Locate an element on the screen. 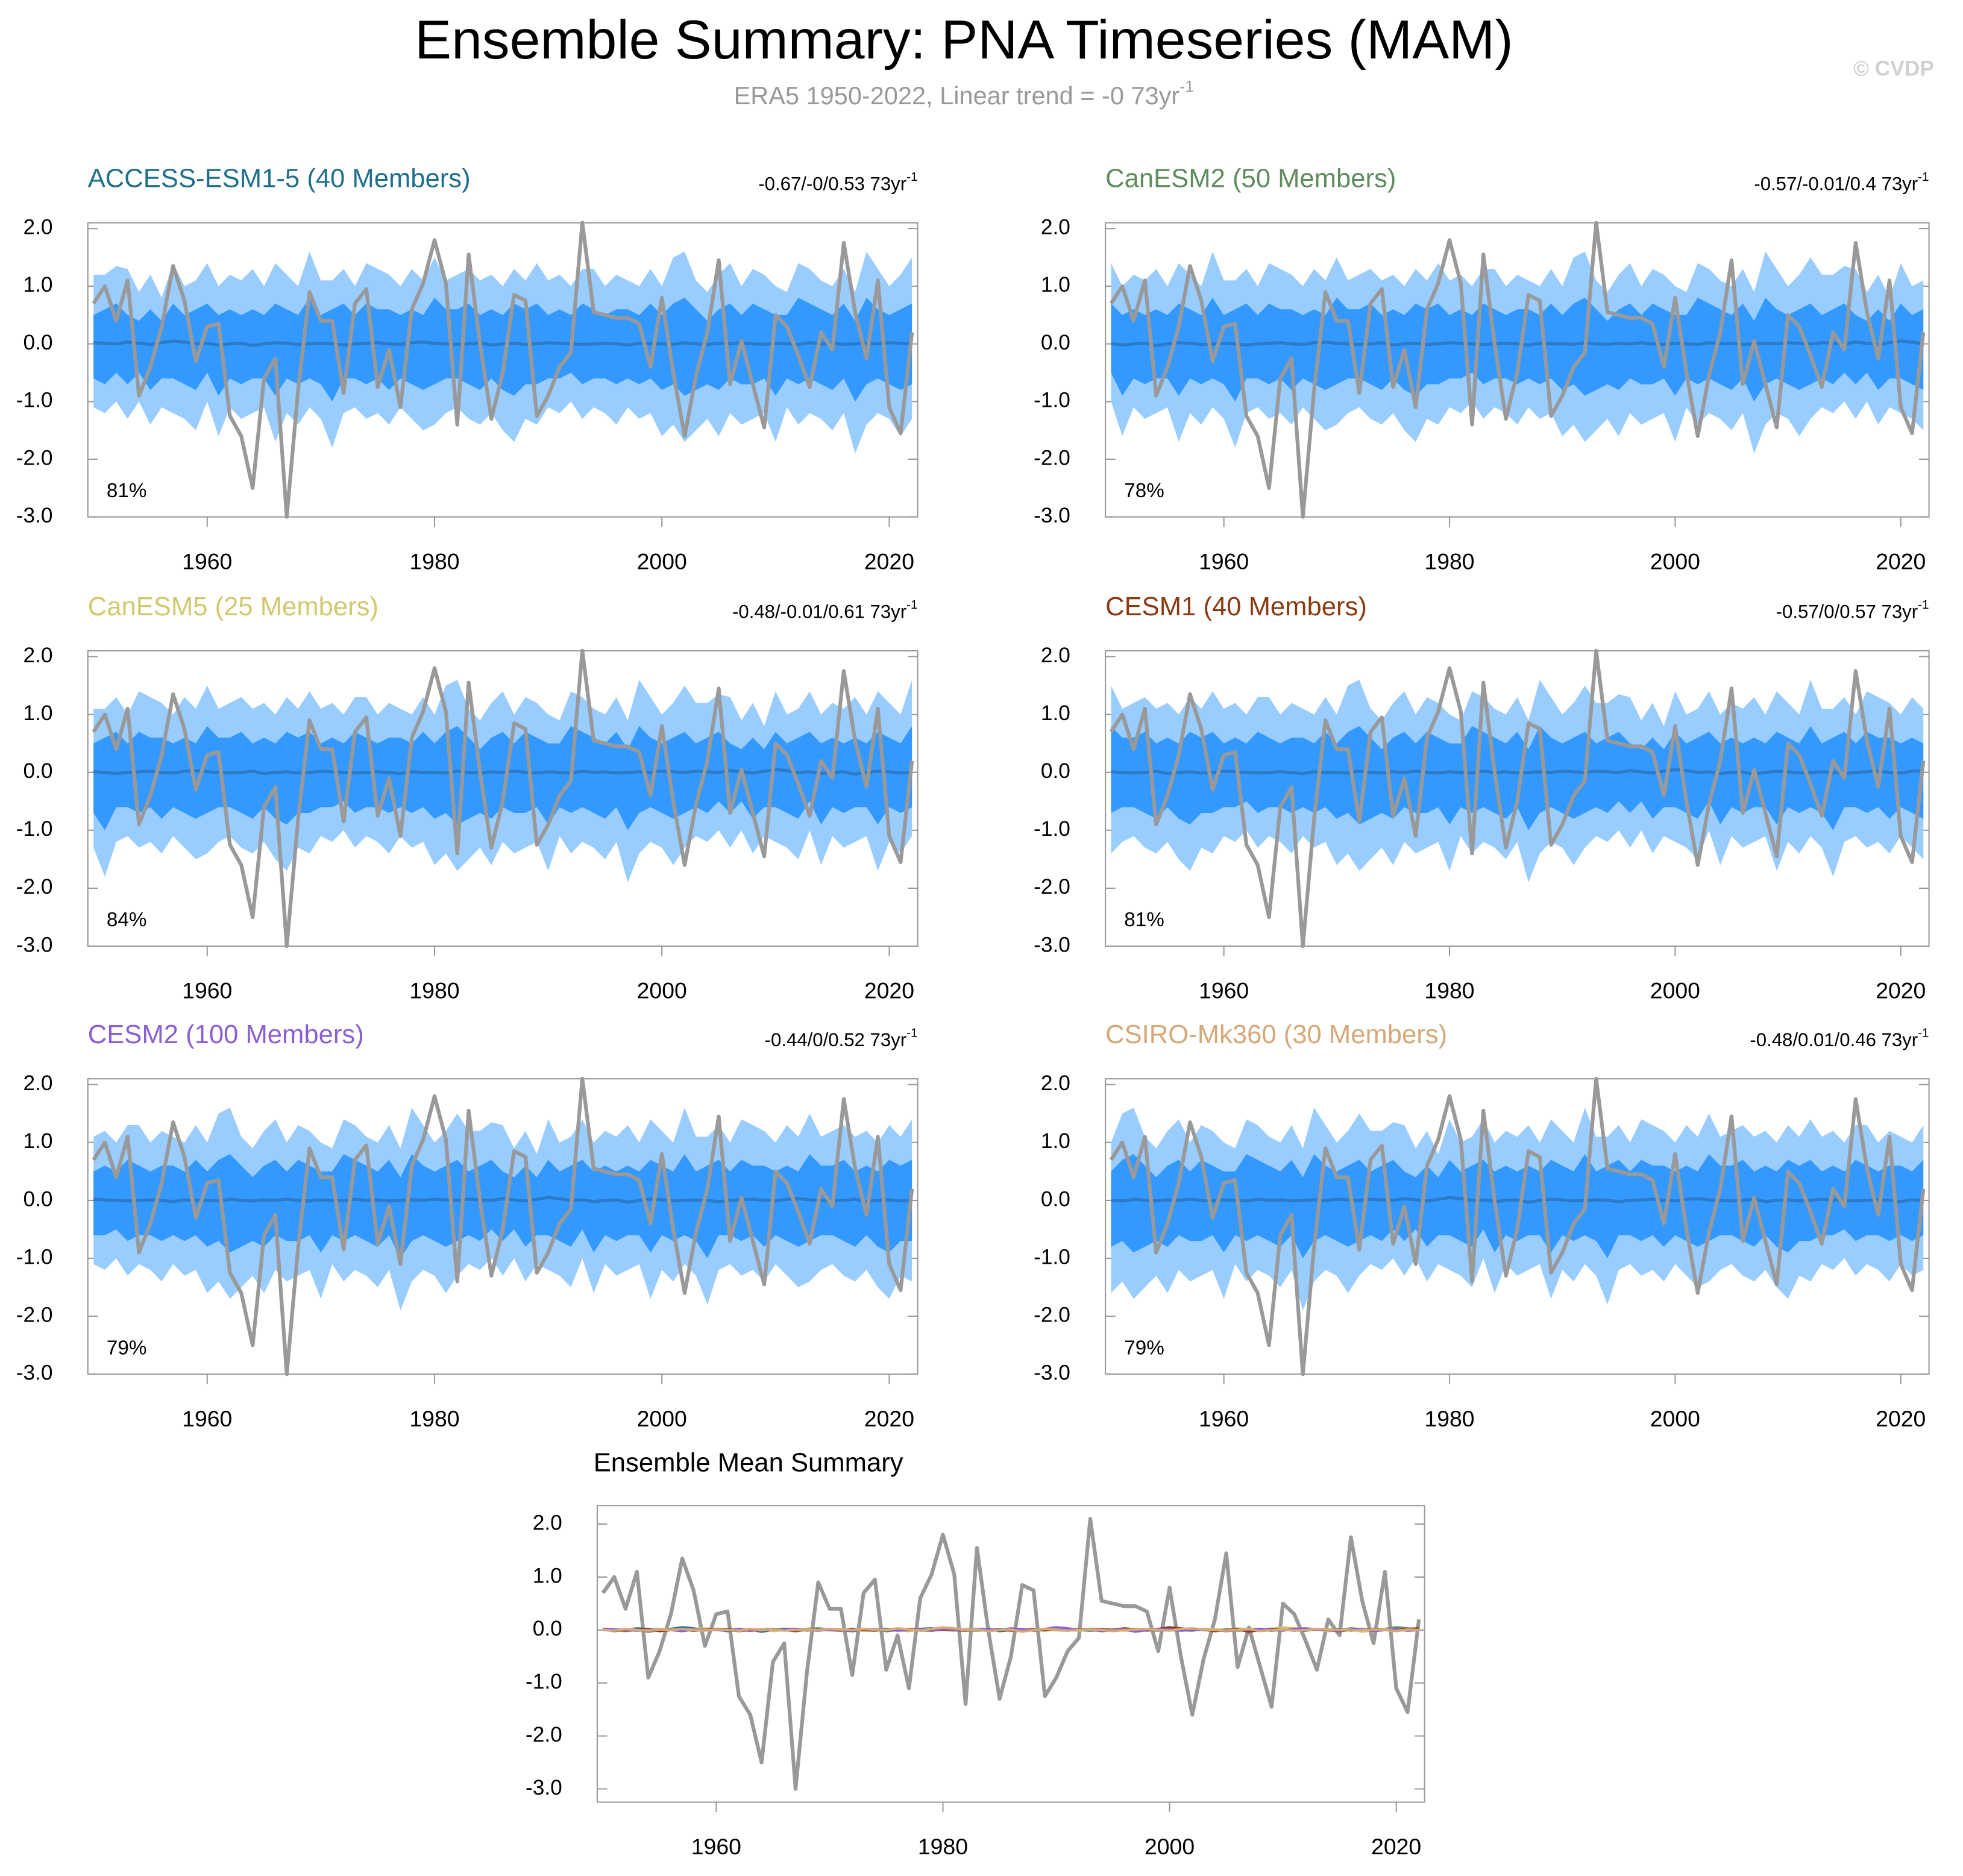 This screenshot has height=1876, width=1963. percent-label: 81% is located at coordinates (1144, 920).